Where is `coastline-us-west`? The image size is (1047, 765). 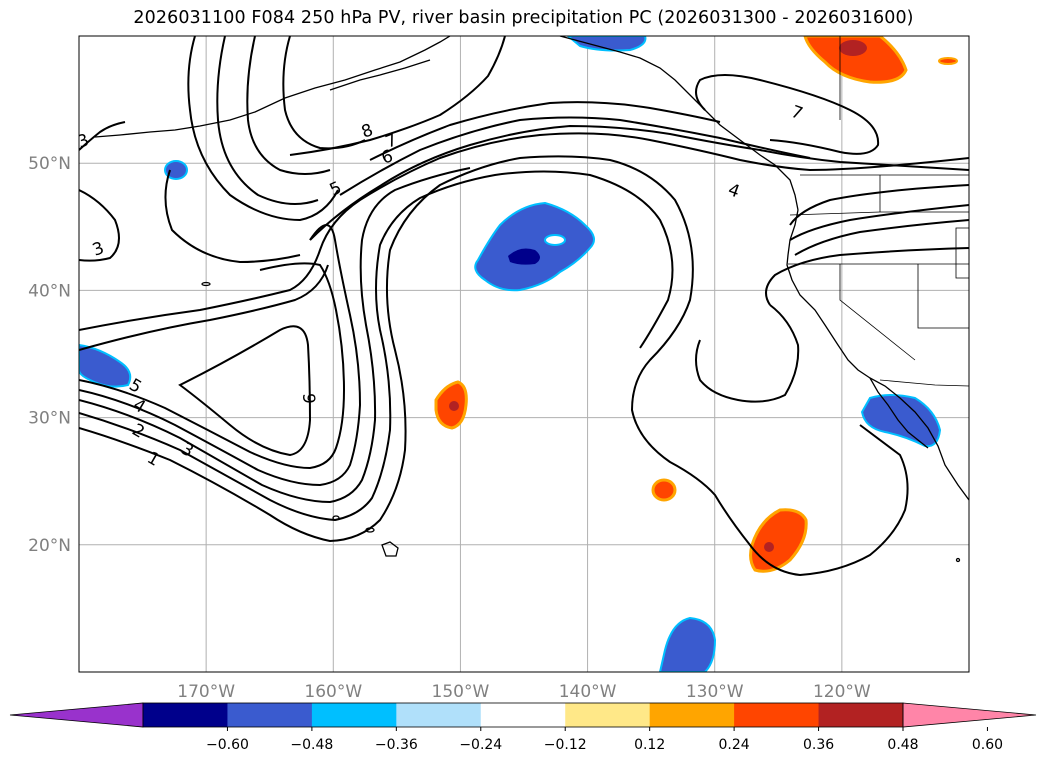
coastline-us-west is located at coordinates (877, 355).